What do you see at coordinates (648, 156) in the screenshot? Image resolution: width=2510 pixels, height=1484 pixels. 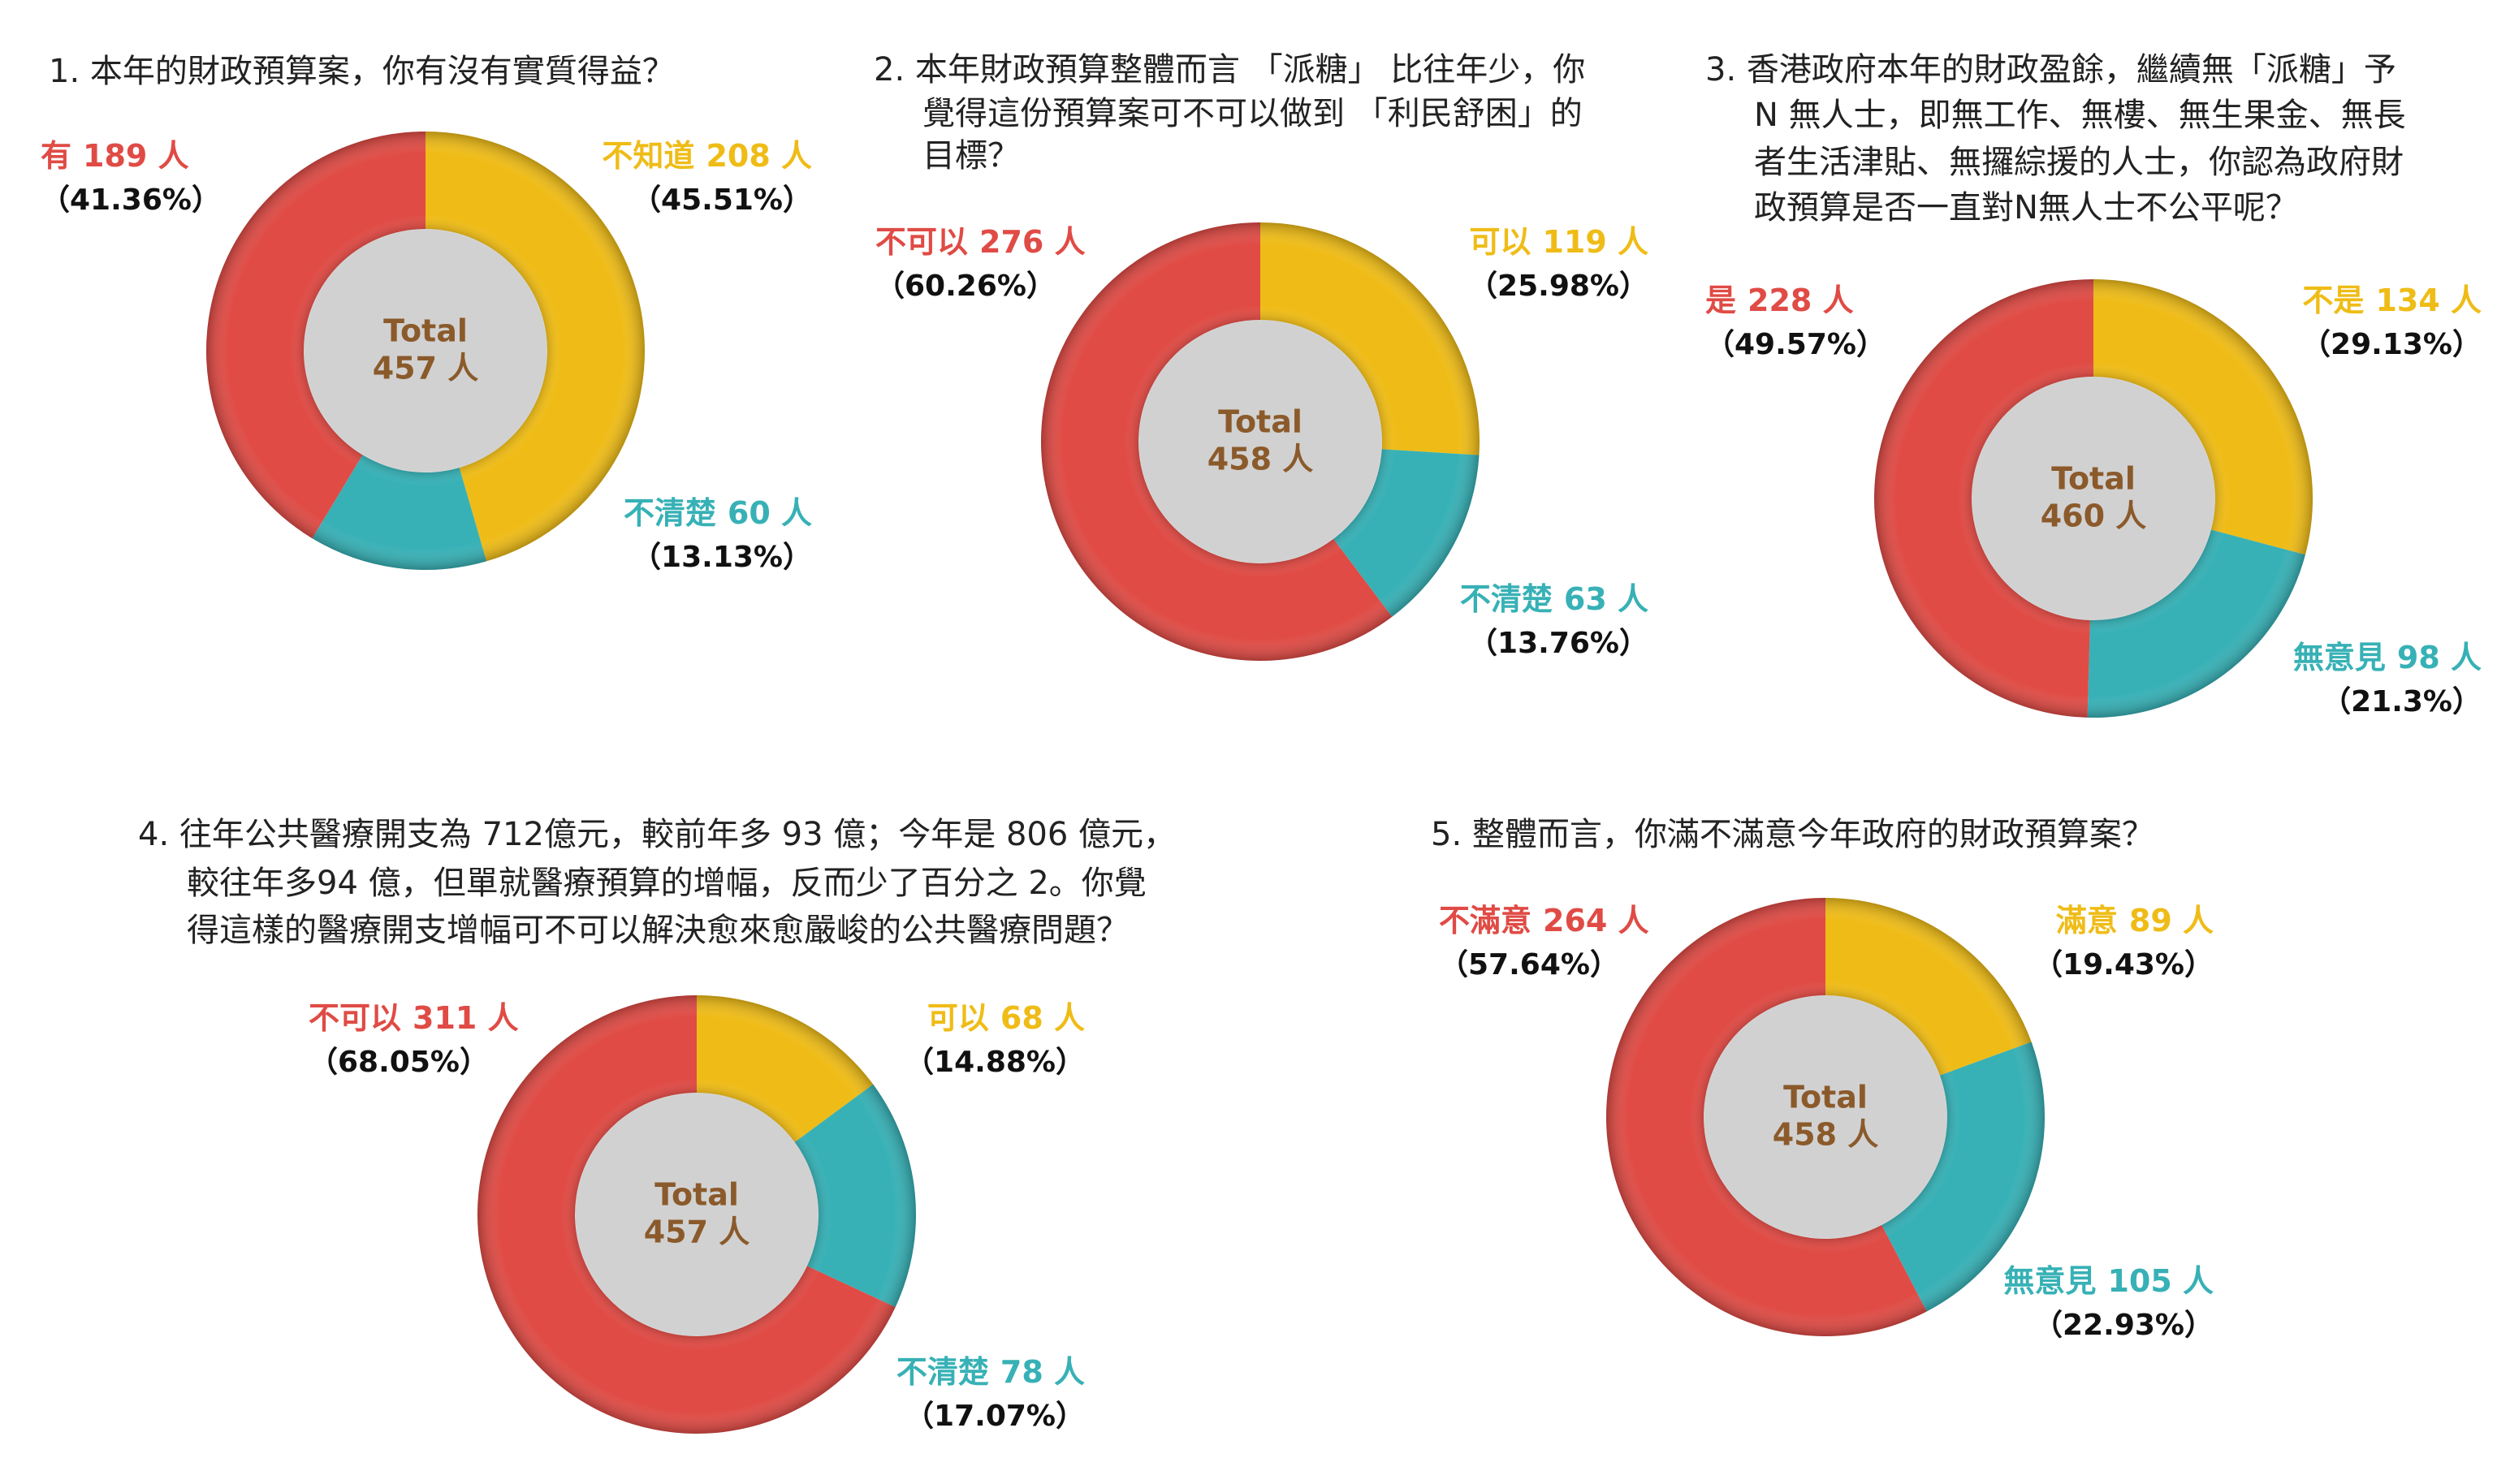 I see `category-name: 不知道` at bounding box center [648, 156].